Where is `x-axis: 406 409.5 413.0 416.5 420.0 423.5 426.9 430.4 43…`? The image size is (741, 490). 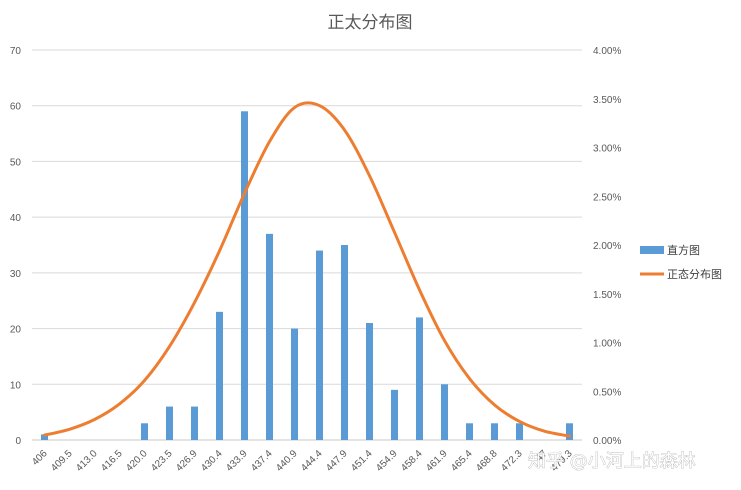
x-axis: 406 409.5 413.0 416.5 420.0 423.5 426.9 430.4 43… is located at coordinates (302, 461).